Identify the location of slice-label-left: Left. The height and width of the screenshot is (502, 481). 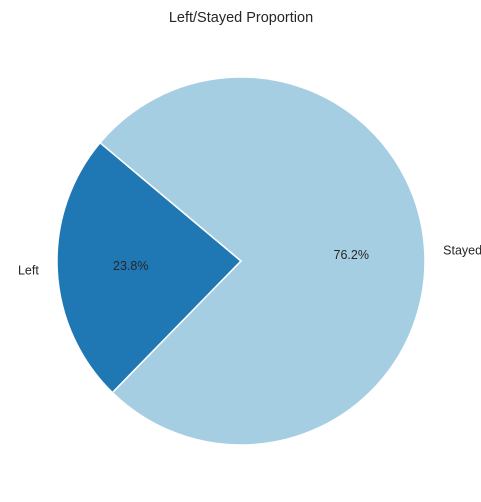
(28, 270).